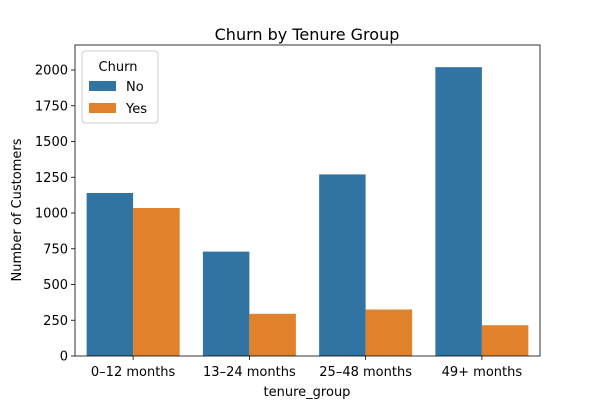 This screenshot has height=400, width=600. Describe the element at coordinates (51, 142) in the screenshot. I see `y-tick-label-6: 1500` at that location.